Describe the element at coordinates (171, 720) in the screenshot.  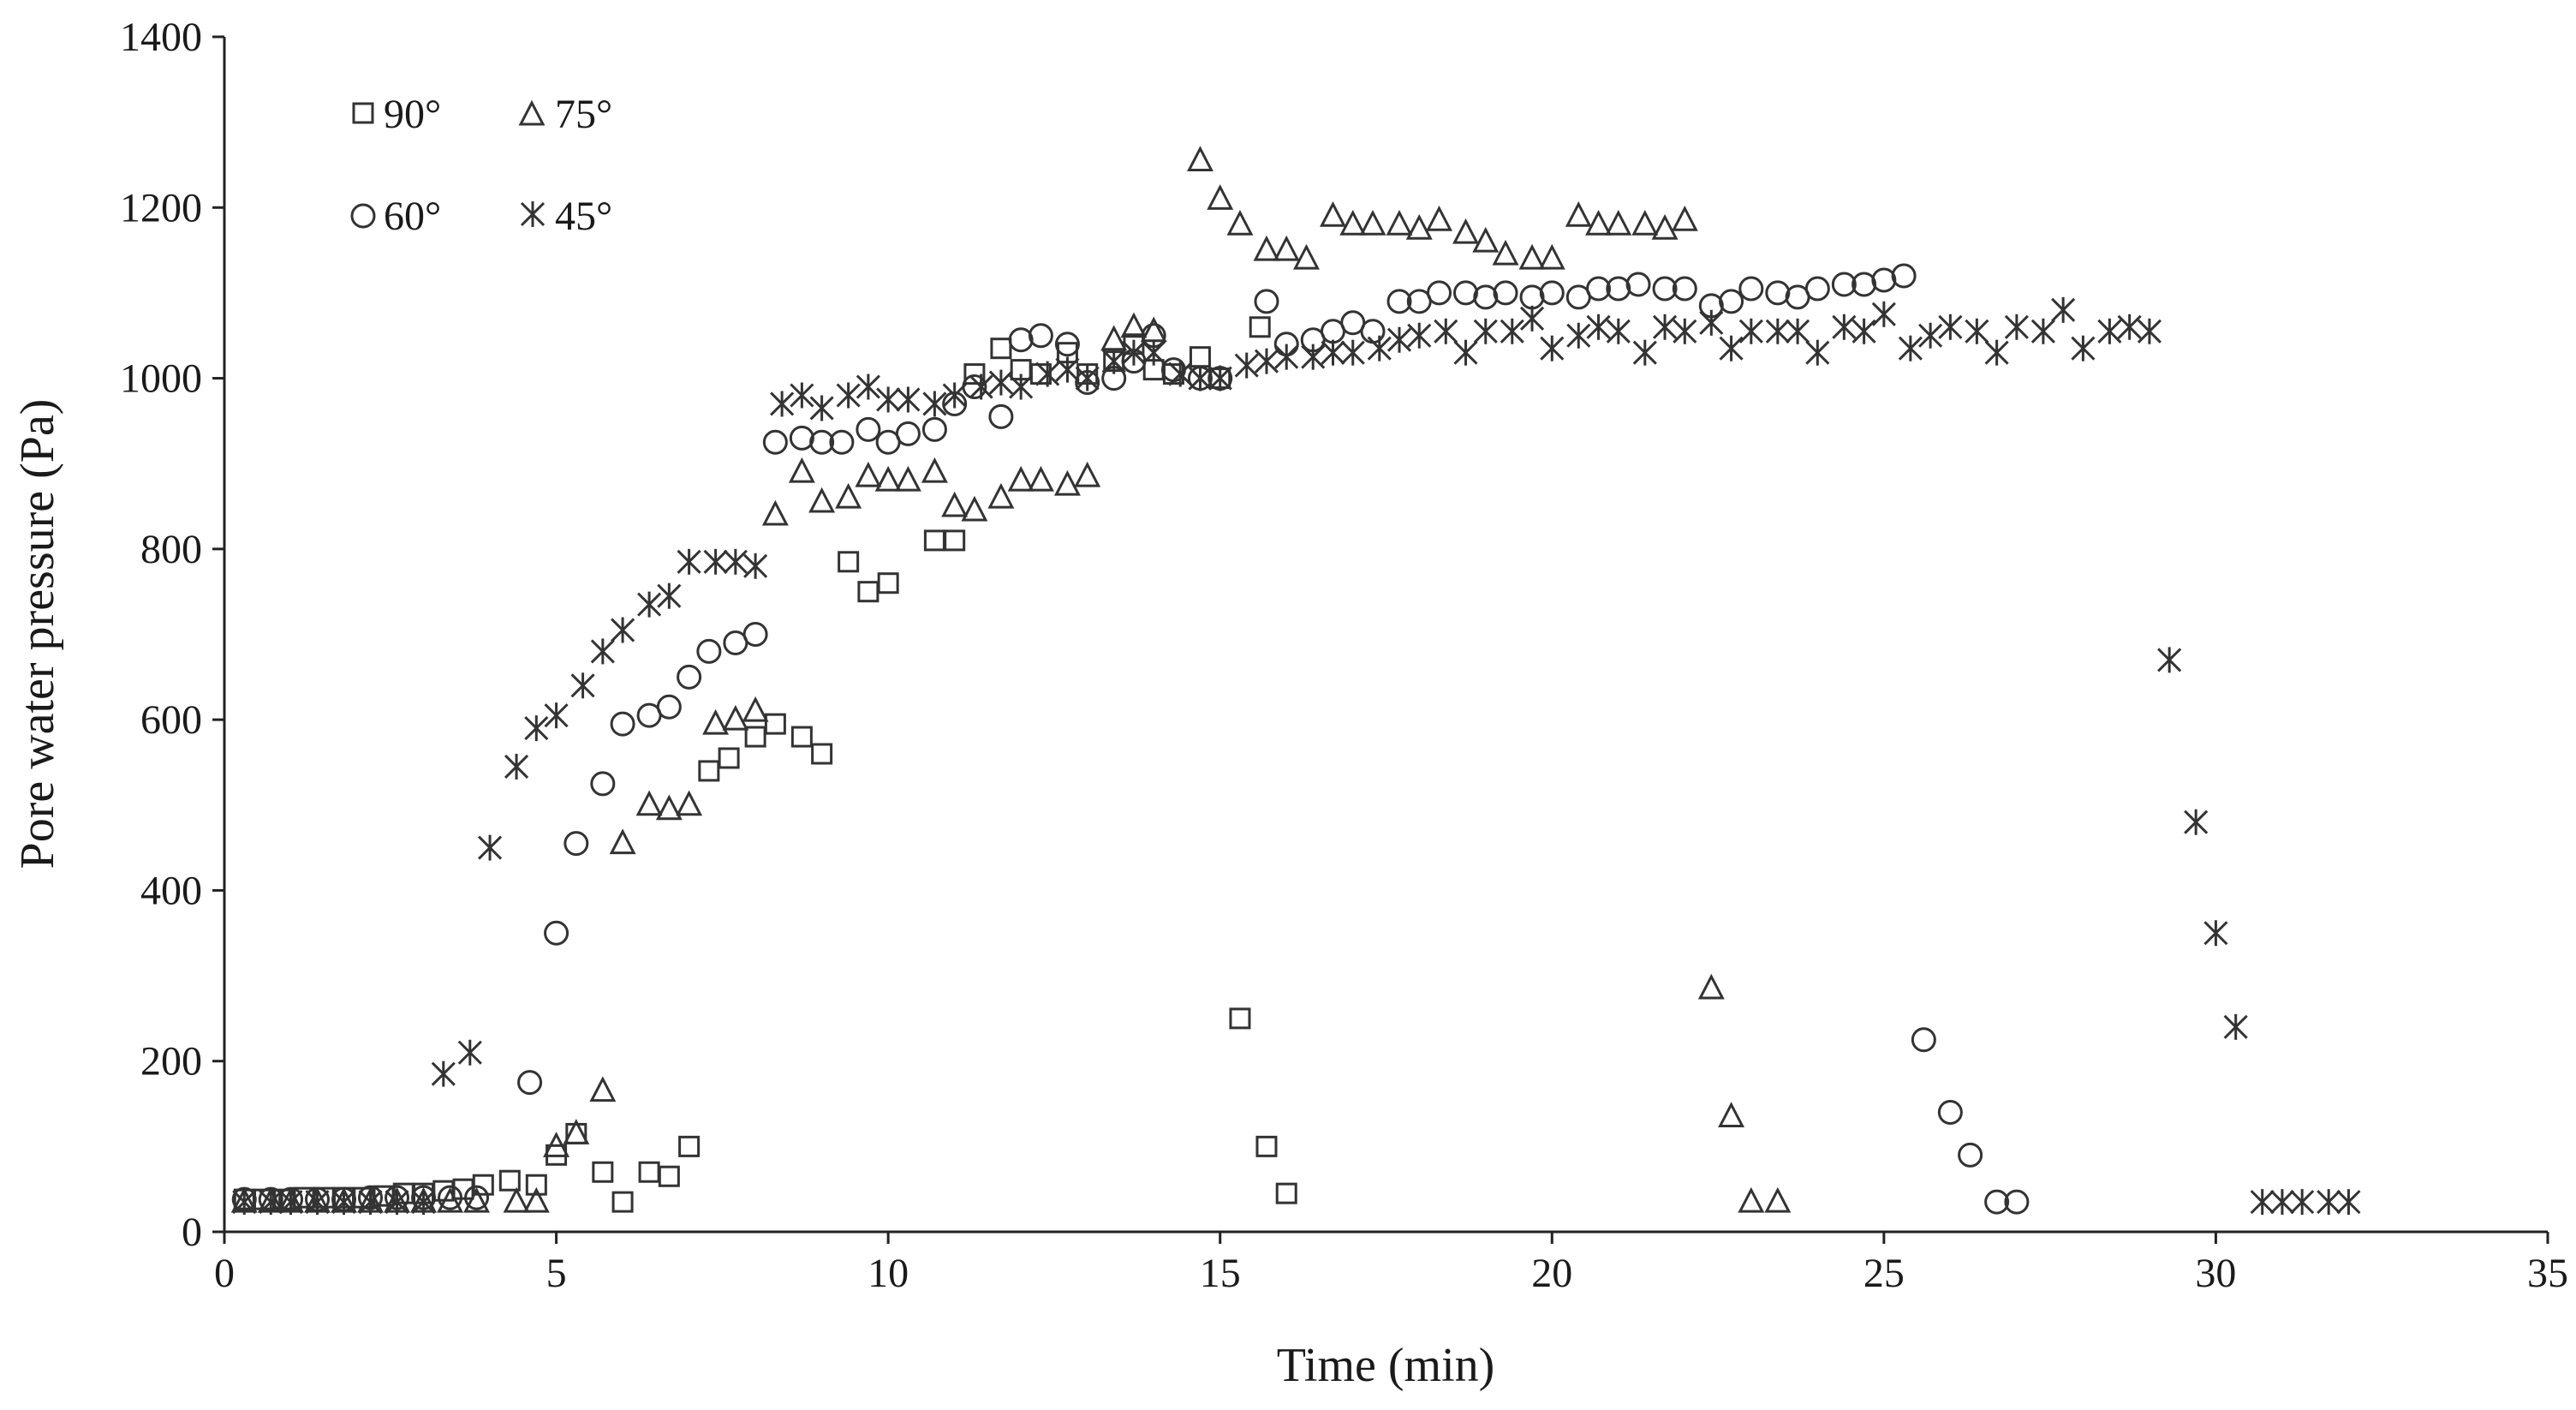
I see `y-tick-label: 600` at that location.